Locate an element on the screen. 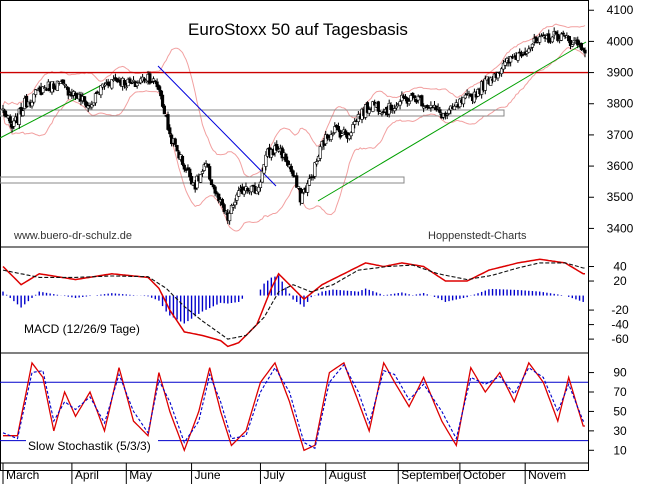  macd-signal-line is located at coordinates (293, 301).